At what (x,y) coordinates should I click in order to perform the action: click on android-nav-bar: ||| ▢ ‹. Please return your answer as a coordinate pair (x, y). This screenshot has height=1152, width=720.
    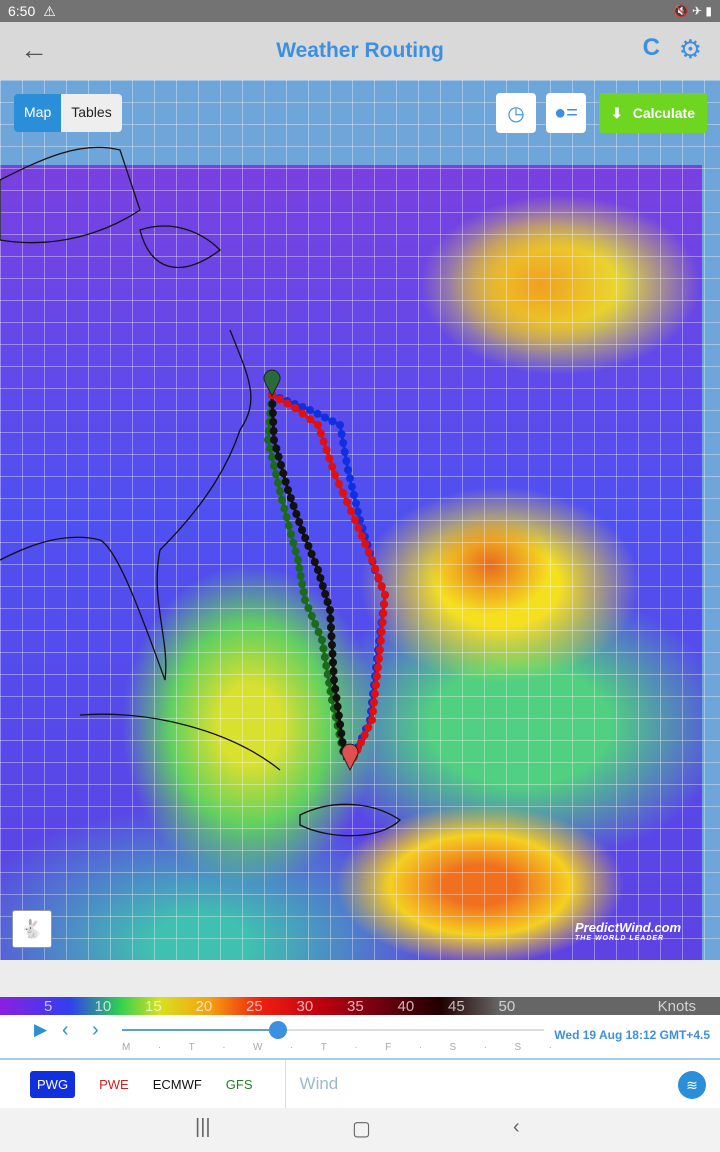
    Looking at the image, I should click on (360, 1130).